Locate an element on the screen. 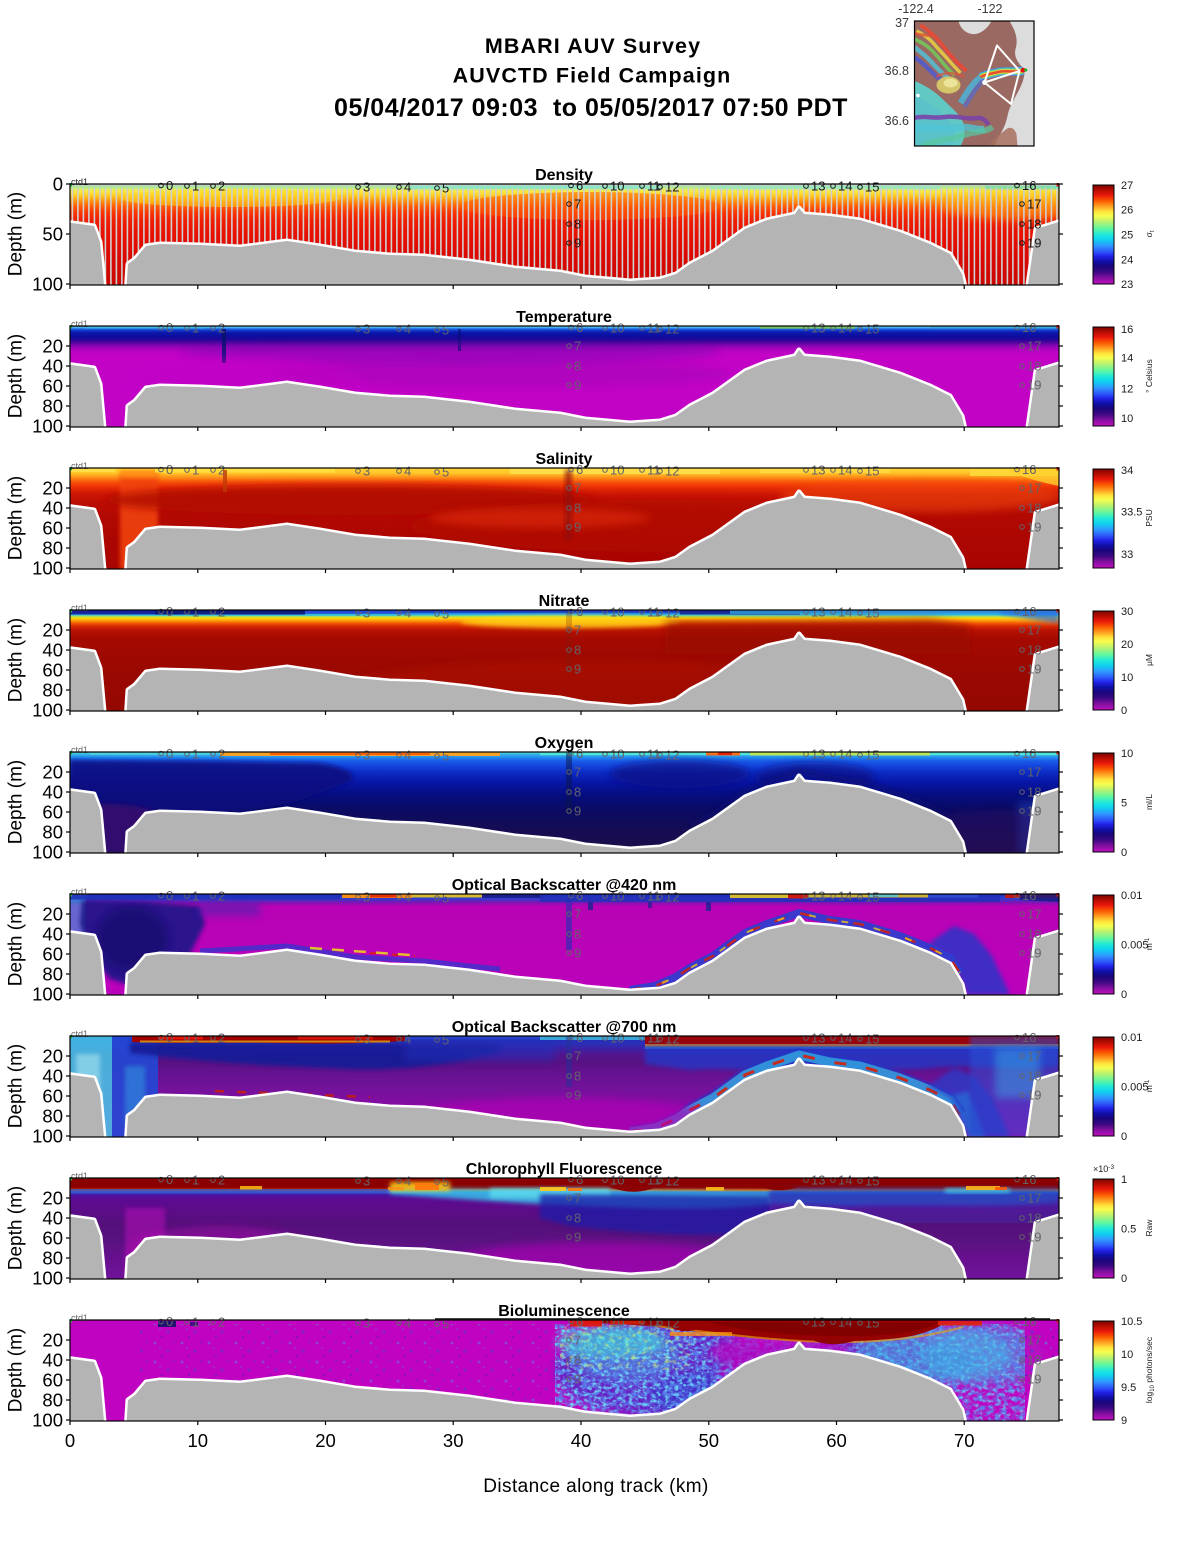  svg-text: -122.4 is located at coordinates (915, 9).